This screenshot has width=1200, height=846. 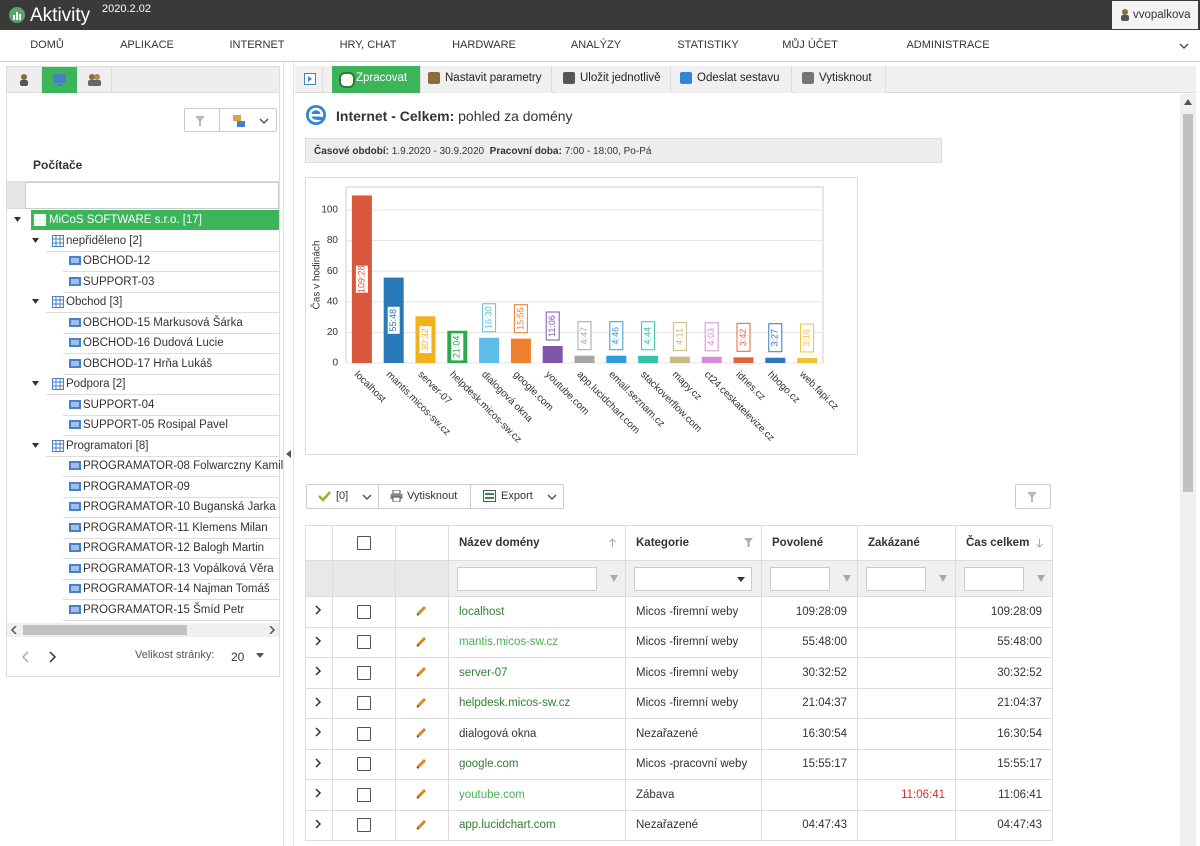 What do you see at coordinates (1184, 46) in the screenshot?
I see `menu-expand` at bounding box center [1184, 46].